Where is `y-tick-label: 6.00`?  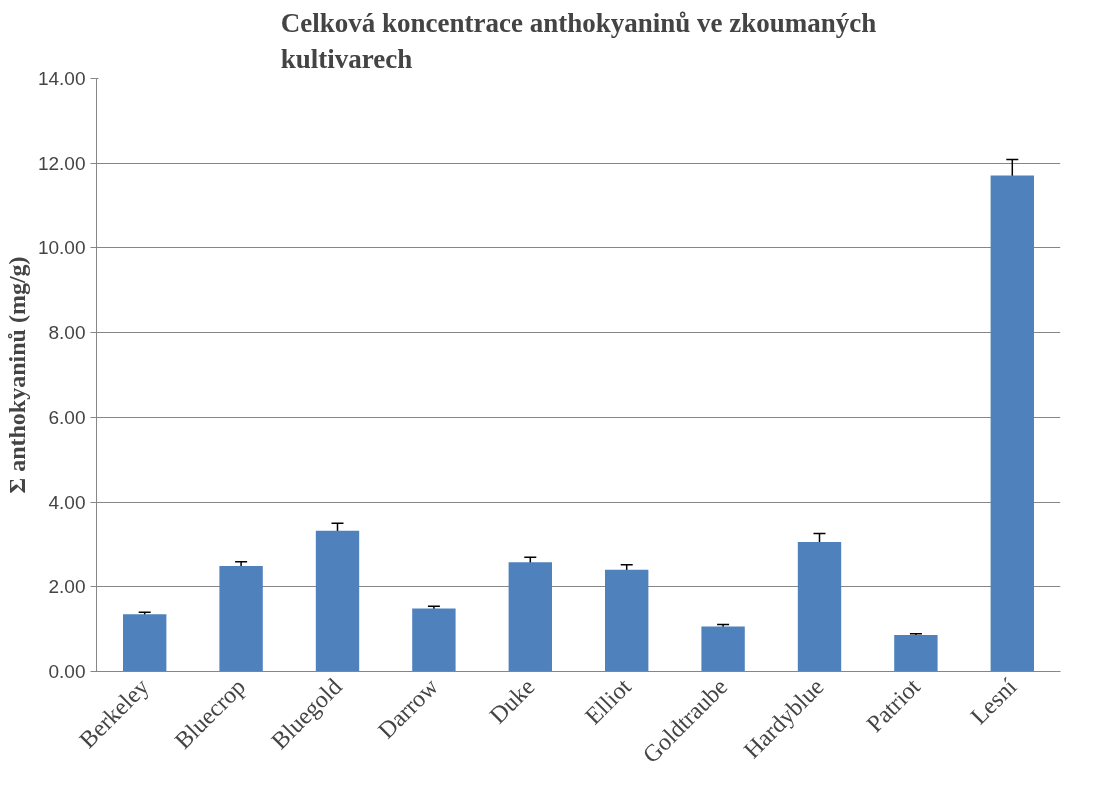 y-tick-label: 6.00 is located at coordinates (67, 417).